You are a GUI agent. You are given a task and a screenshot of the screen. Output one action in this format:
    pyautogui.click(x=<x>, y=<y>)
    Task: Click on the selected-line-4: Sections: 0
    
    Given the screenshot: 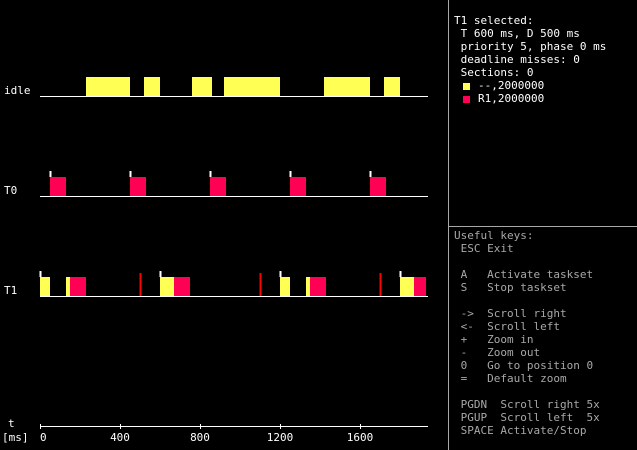 What is the action you would take?
    pyautogui.click(x=494, y=72)
    